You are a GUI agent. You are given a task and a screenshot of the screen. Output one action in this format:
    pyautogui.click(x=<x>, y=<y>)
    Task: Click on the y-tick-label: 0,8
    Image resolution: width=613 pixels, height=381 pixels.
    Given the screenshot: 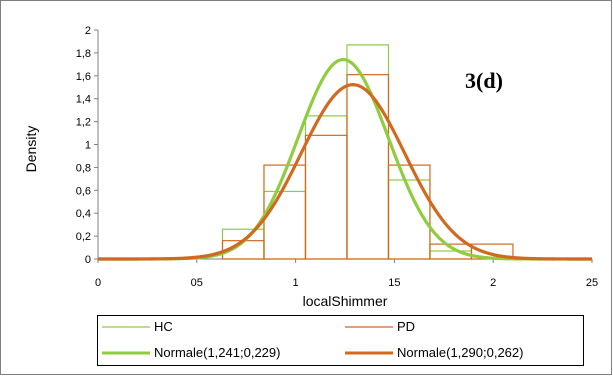 What is the action you would take?
    pyautogui.click(x=83, y=168)
    